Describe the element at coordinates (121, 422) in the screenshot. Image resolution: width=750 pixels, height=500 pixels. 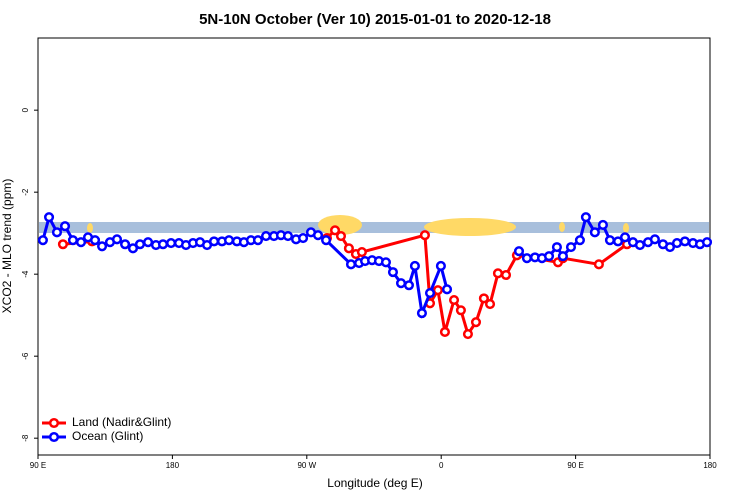
I see `legend-label: Land (Nadir&Glint)` at that location.